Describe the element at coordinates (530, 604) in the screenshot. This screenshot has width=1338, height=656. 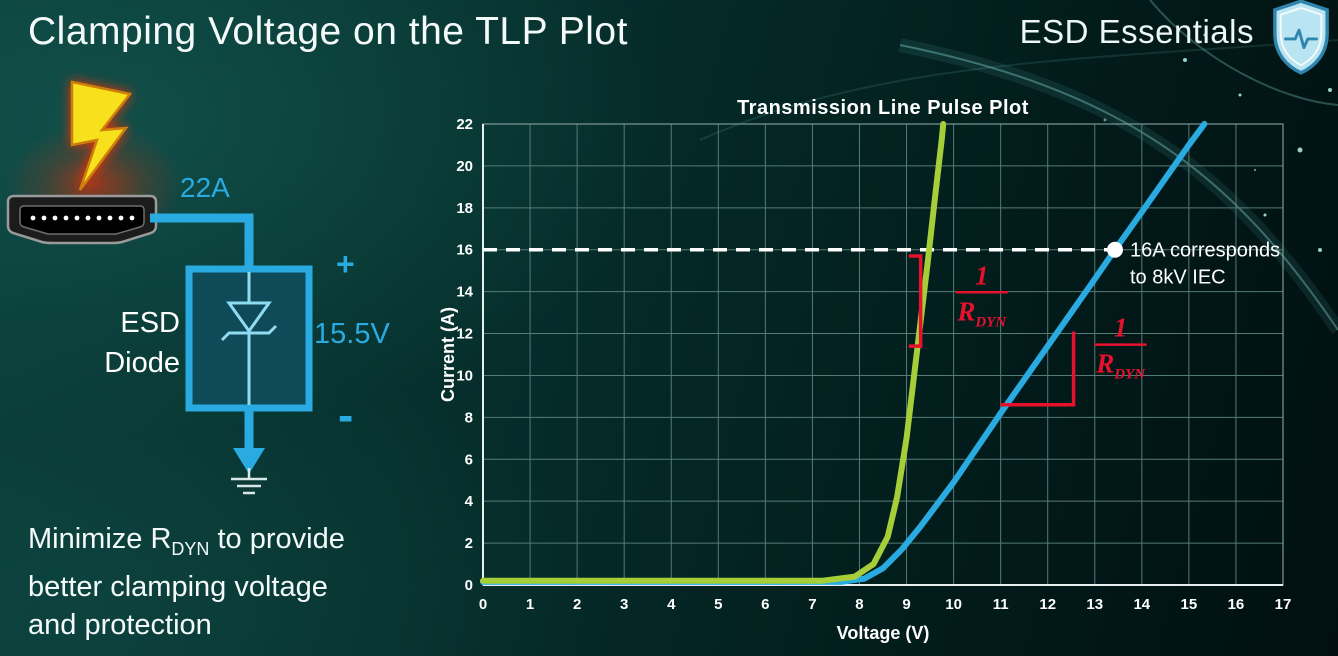
I see `x-tick-label: 1` at that location.